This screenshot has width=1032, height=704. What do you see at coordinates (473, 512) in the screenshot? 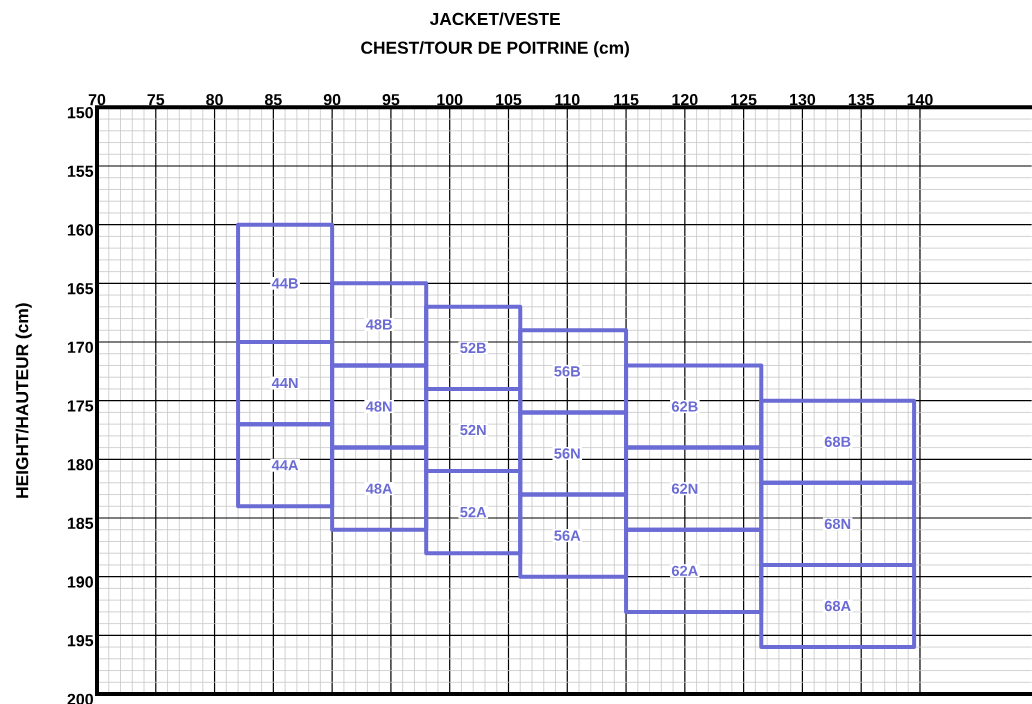
I see `annotation: 52A` at bounding box center [473, 512].